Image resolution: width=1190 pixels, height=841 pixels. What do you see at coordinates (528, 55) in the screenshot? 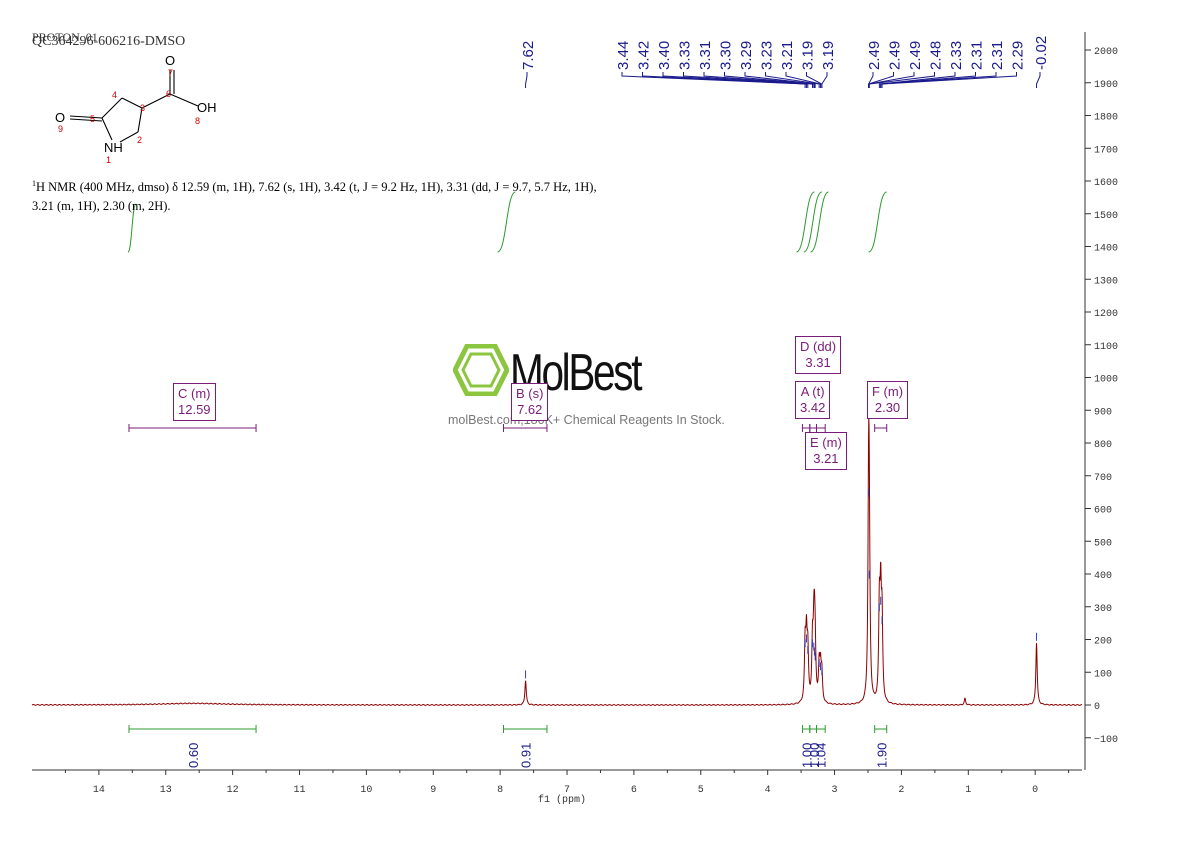
I see `peak-label: 7.62` at bounding box center [528, 55].